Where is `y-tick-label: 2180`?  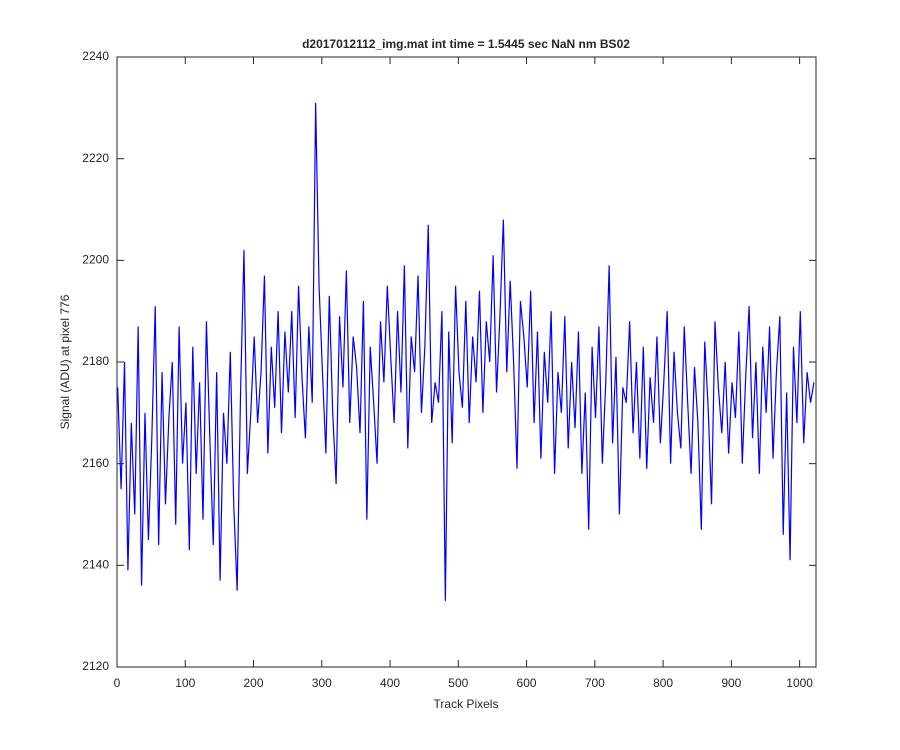 y-tick-label: 2180 is located at coordinates (95, 361).